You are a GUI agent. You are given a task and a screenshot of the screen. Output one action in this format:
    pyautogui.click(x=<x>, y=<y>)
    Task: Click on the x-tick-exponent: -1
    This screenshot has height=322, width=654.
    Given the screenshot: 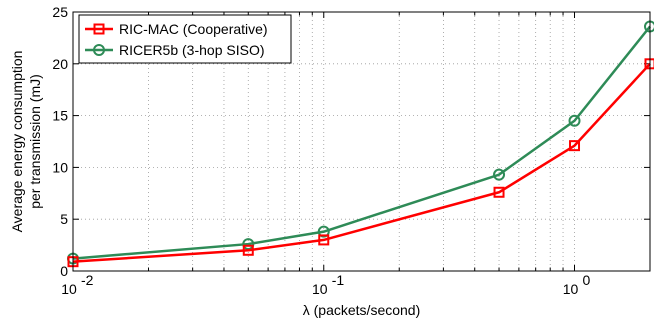 What is the action you would take?
    pyautogui.click(x=338, y=280)
    